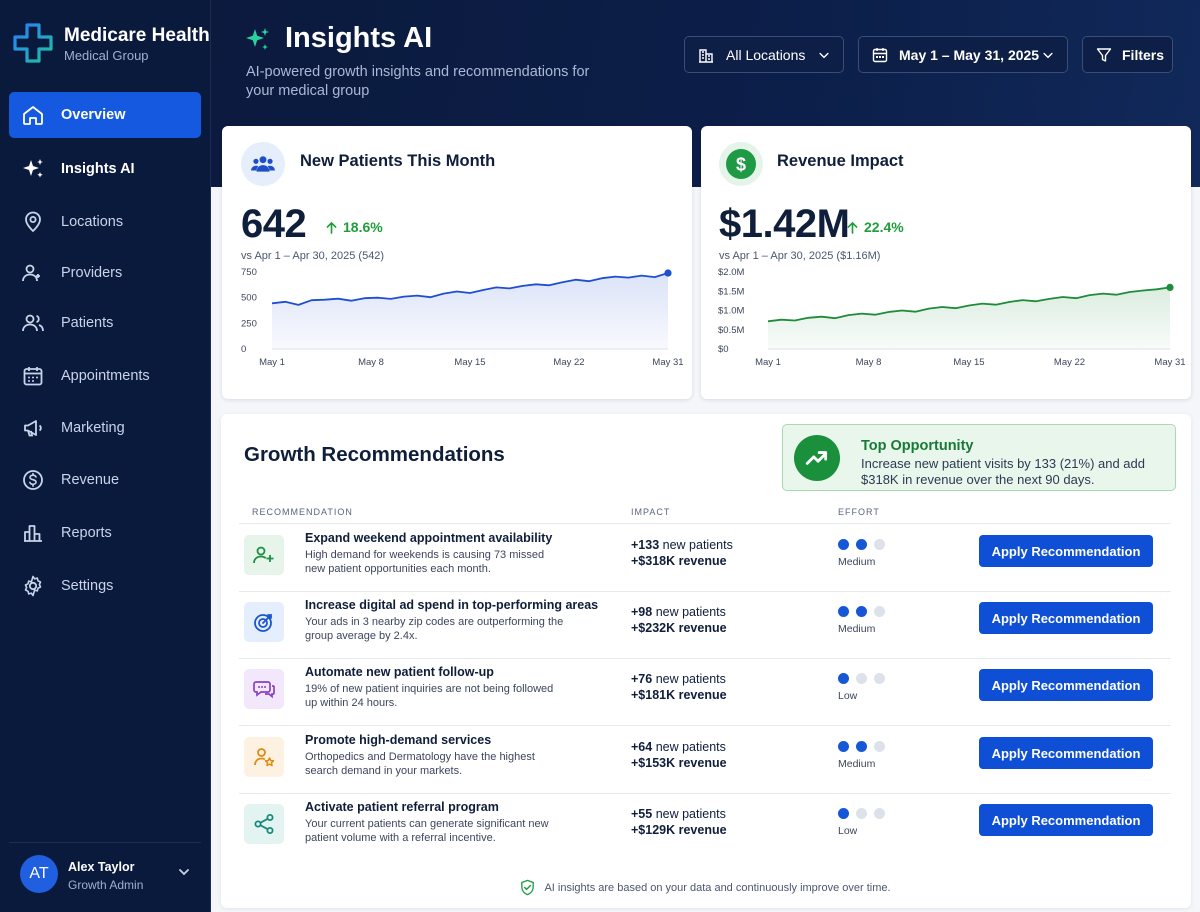 The width and height of the screenshot is (1200, 912). Describe the element at coordinates (111, 43) in the screenshot. I see `brand: Medicare Health Medical Group` at that location.